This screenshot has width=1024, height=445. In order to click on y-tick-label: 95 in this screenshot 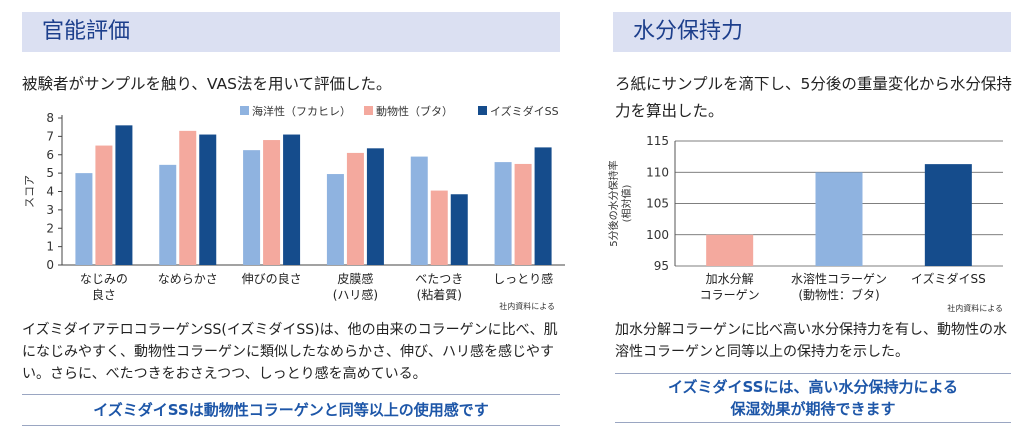, I will do `click(661, 266)`.